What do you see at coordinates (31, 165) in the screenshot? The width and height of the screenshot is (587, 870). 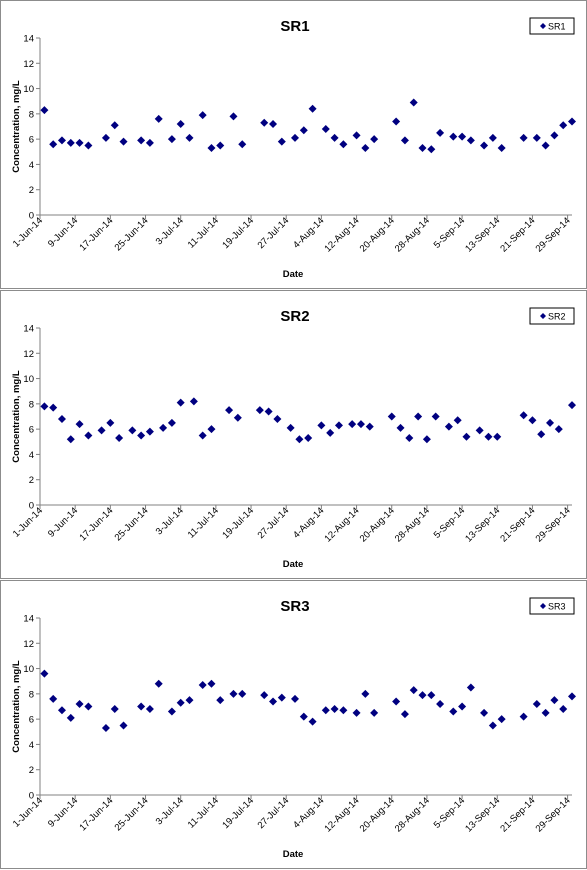 I see `y-tick-label: 4` at bounding box center [31, 165].